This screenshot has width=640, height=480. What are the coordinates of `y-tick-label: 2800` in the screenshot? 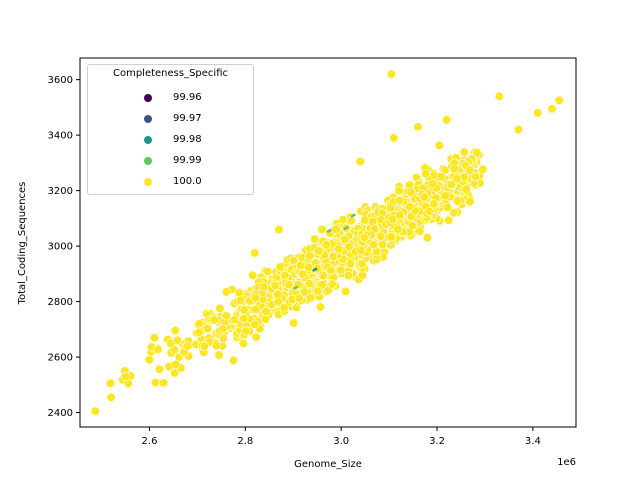 It's located at (60, 302).